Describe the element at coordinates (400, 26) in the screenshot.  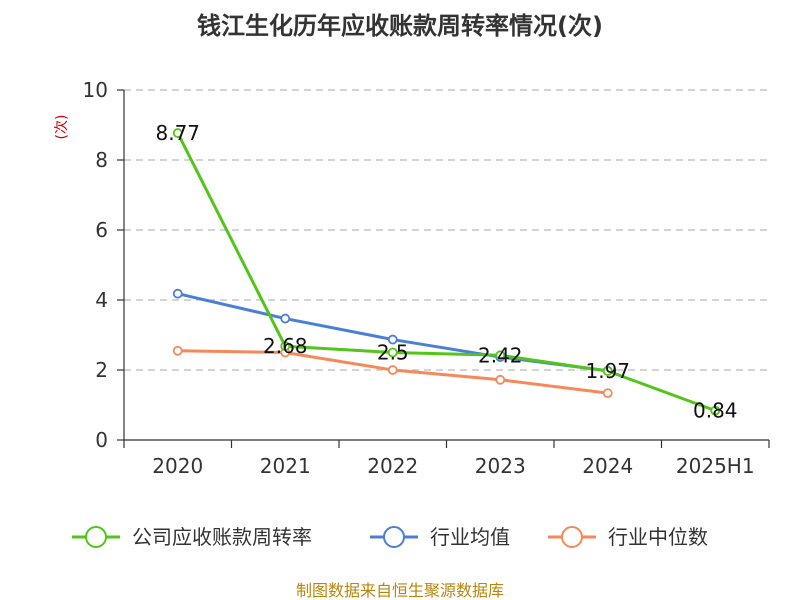
I see `chart-title: 钱江生化历年应收账款周转率情况(次)` at that location.